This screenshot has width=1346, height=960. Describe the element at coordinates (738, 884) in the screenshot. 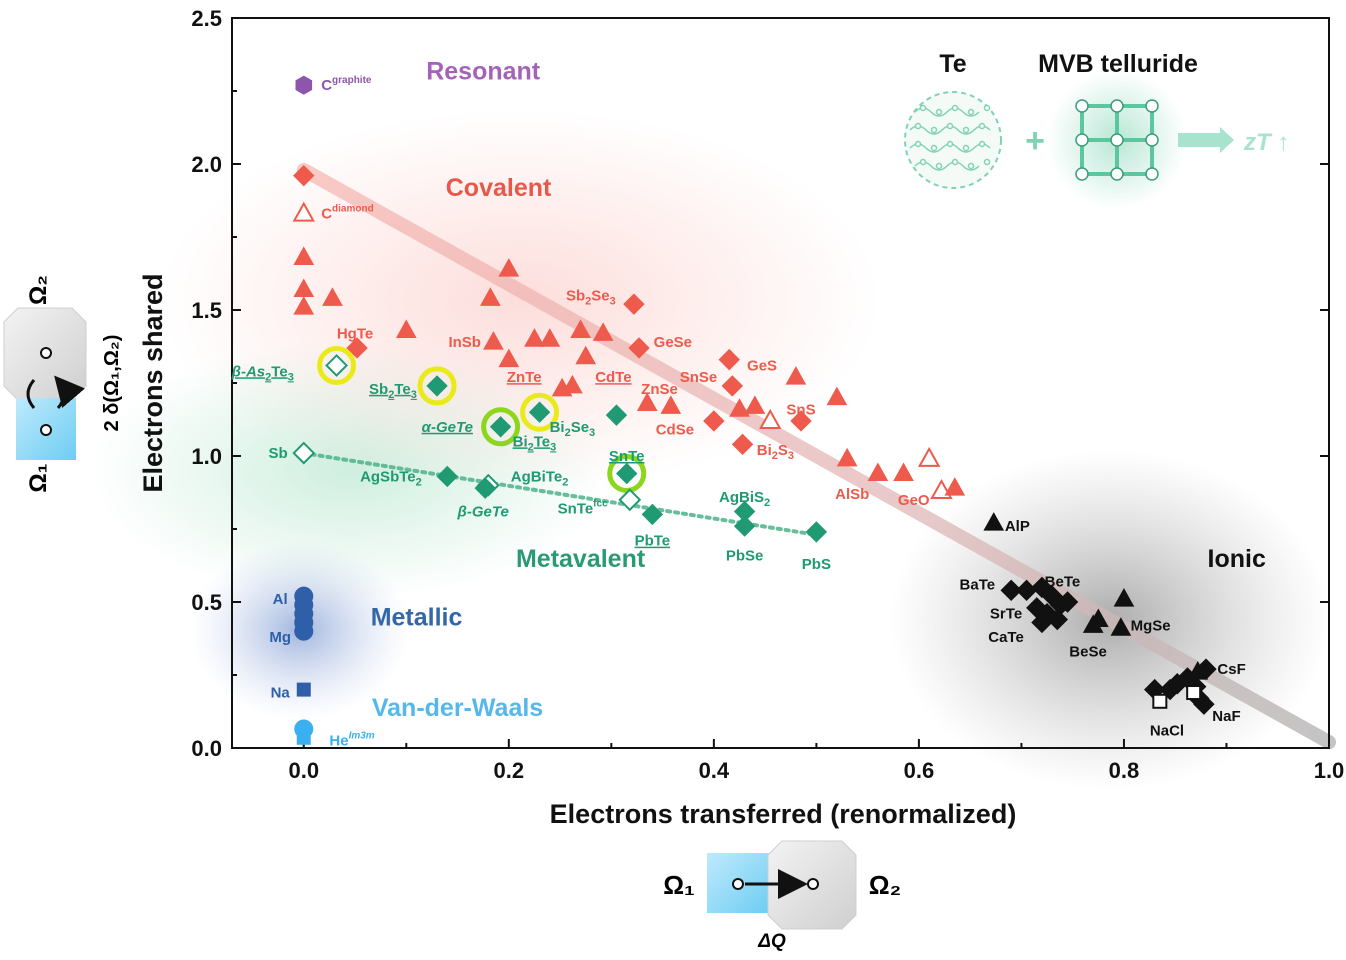

I see `bottom-atom-left` at that location.